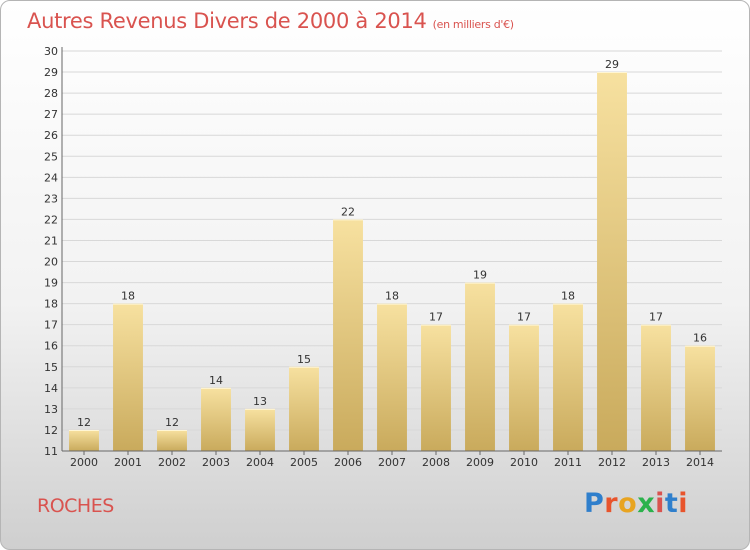 The height and width of the screenshot is (550, 750). What do you see at coordinates (51, 367) in the screenshot?
I see `y-tick-label: 15` at bounding box center [51, 367].